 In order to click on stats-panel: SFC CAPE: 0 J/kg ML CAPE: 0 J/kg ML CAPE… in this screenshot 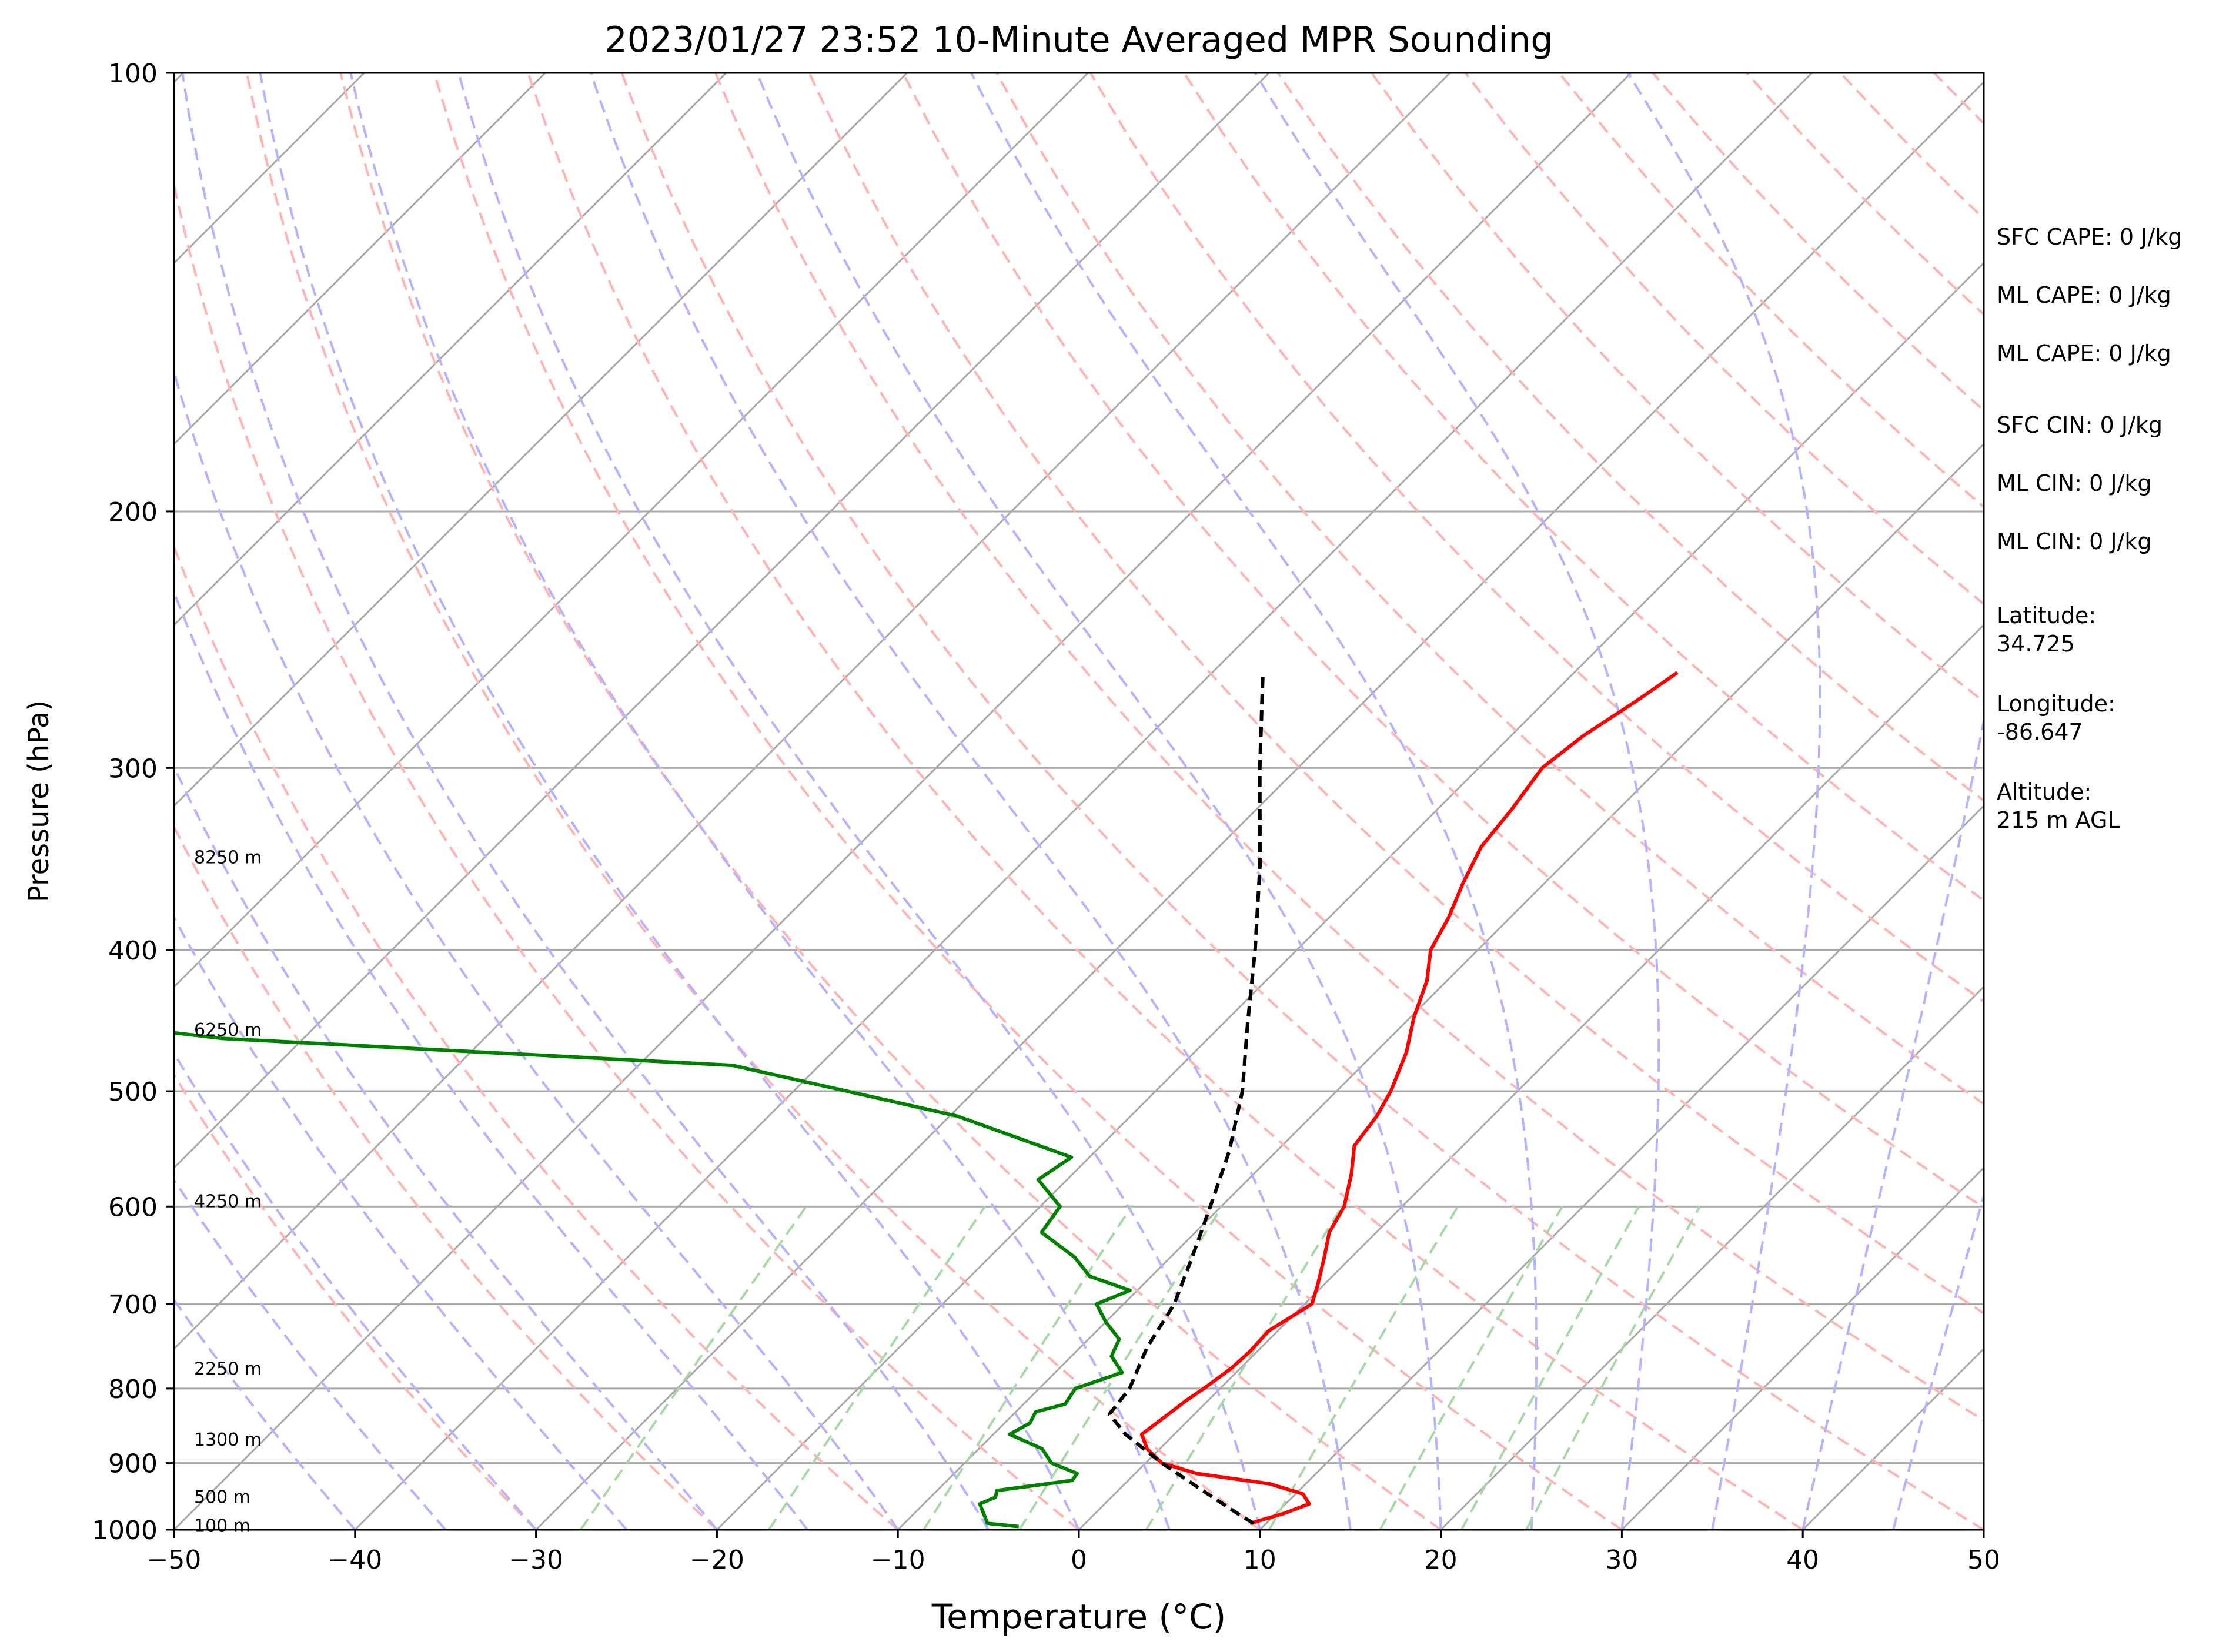, I will do `click(2089, 528)`.